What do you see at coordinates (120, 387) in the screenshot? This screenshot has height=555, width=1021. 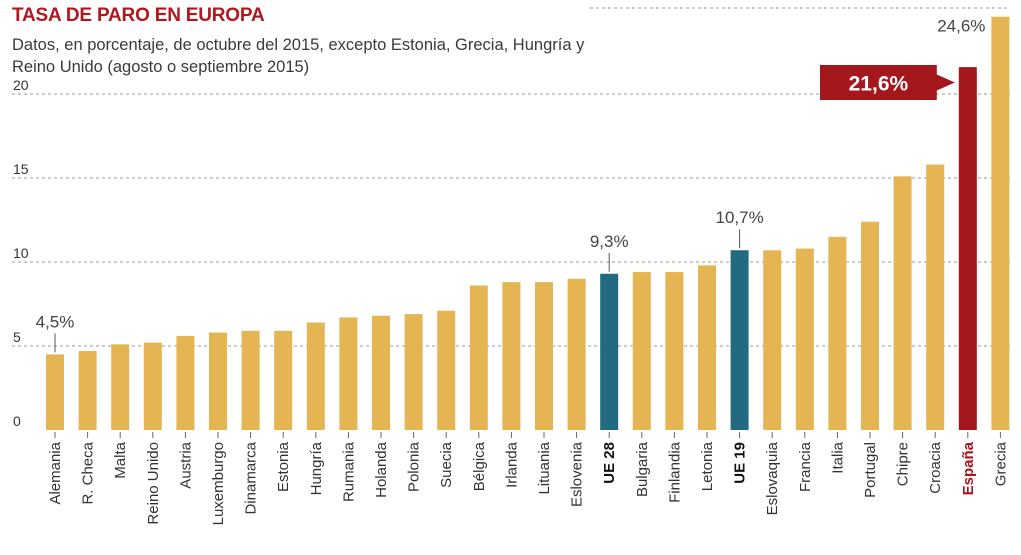 I see `bar-malta` at bounding box center [120, 387].